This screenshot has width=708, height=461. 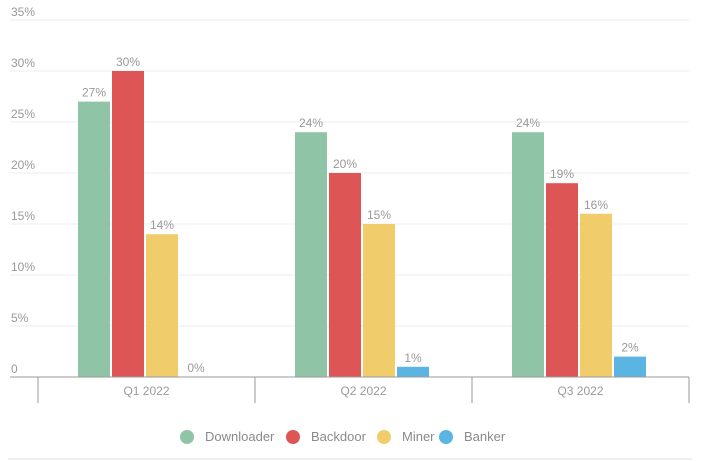 I want to click on y-axis: 0 5% 10% 15% 20% 25% 30% 35%, so click(x=23, y=190).